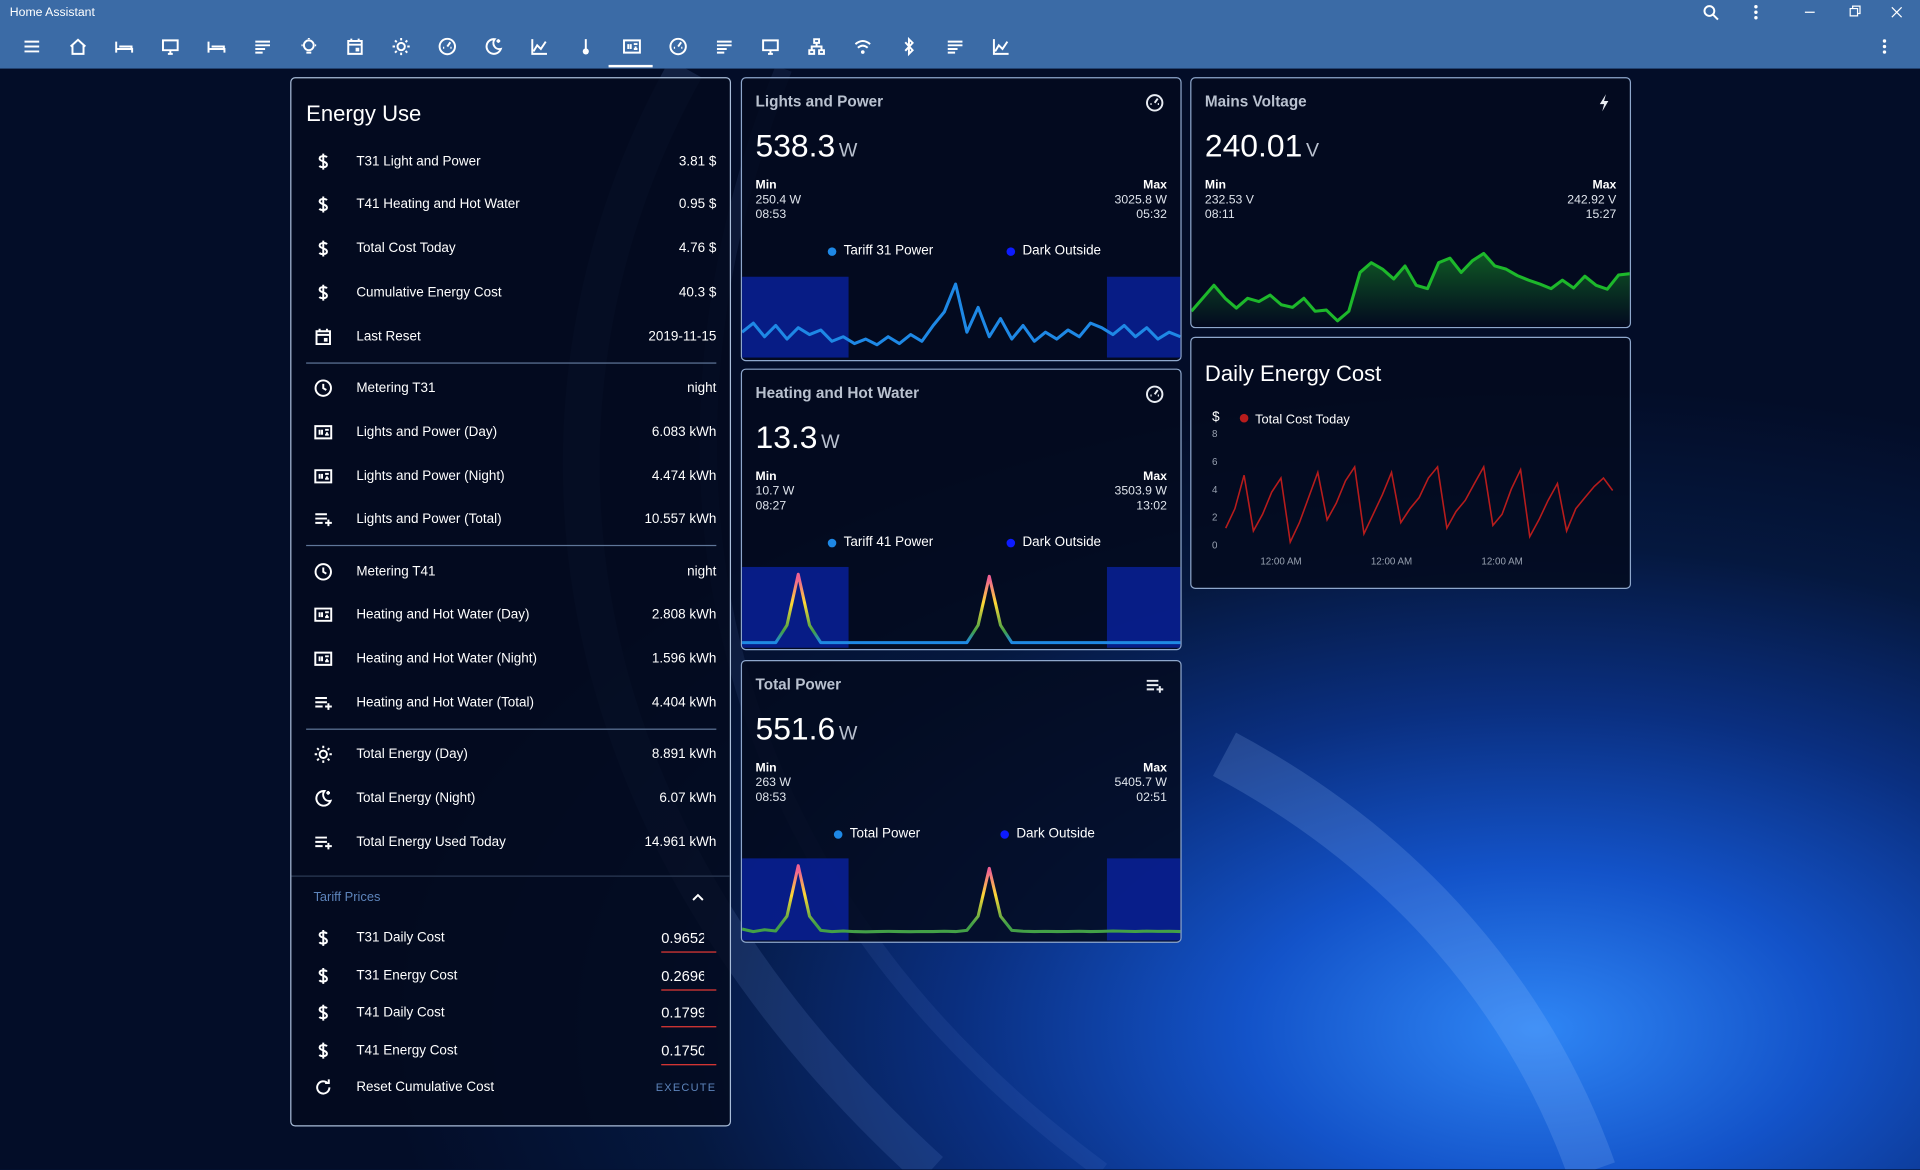 The height and width of the screenshot is (1170, 1920). Describe the element at coordinates (771, 798) in the screenshot. I see `min-time: 08:53` at that location.